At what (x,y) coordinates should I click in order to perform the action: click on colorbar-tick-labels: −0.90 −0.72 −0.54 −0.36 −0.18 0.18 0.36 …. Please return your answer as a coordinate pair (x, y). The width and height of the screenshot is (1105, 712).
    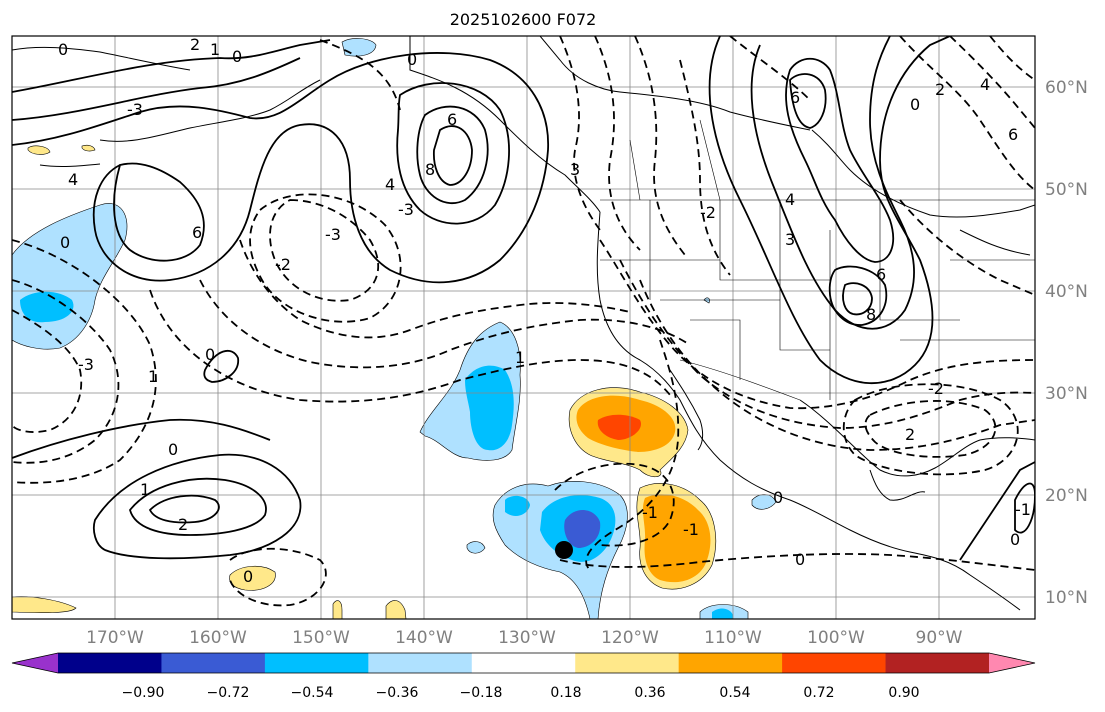
    Looking at the image, I should click on (521, 693).